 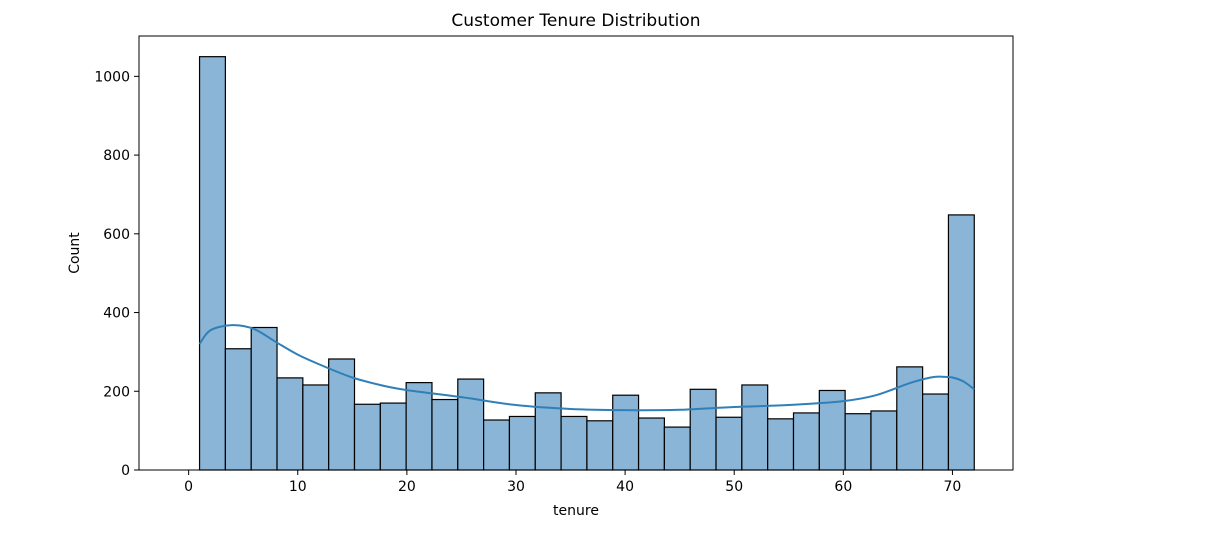 I want to click on x-tick-label: 60, so click(x=843, y=487).